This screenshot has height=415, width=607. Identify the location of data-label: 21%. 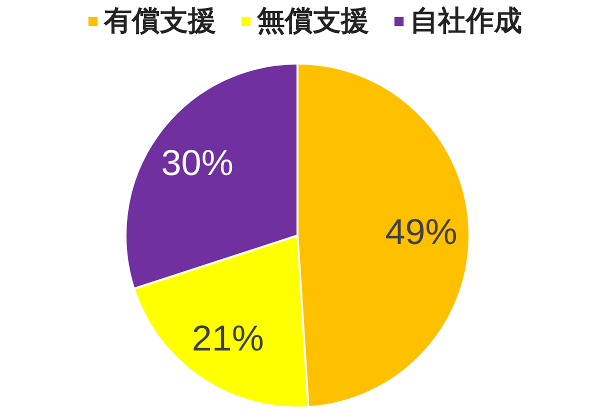
(228, 337).